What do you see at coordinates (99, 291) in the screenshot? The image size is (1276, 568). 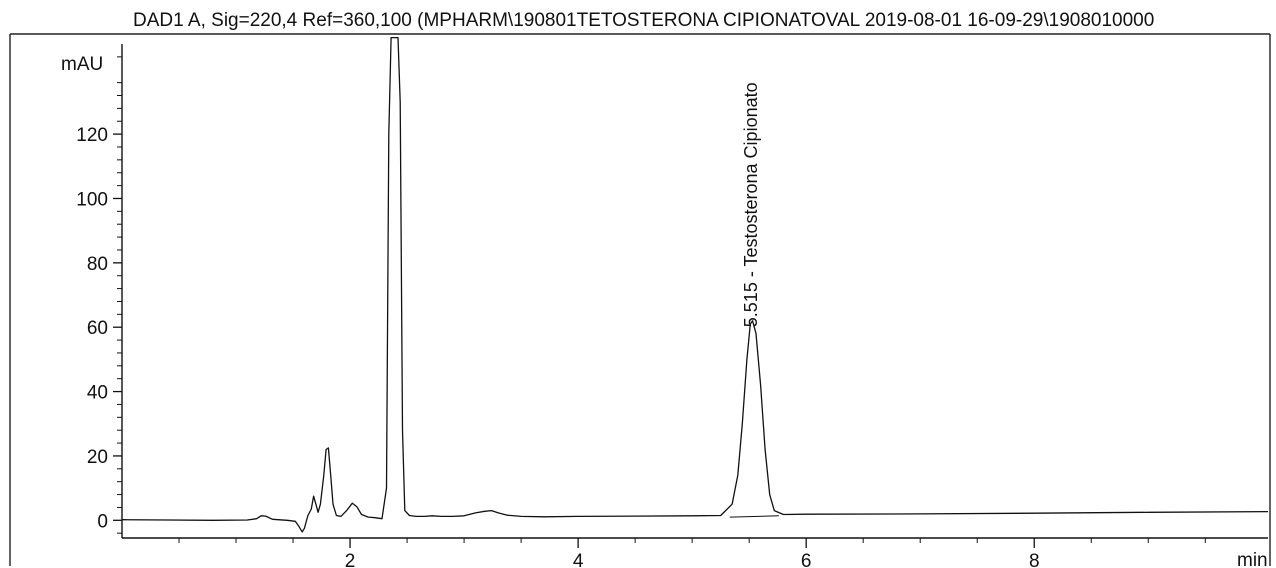 I see `y-axis: 0 20 40 60 80 100 120` at bounding box center [99, 291].